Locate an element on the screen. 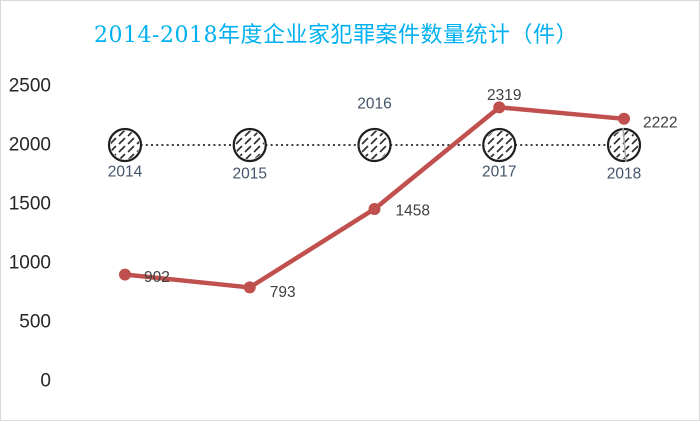  y-tick-label: 1000 is located at coordinates (30, 263).